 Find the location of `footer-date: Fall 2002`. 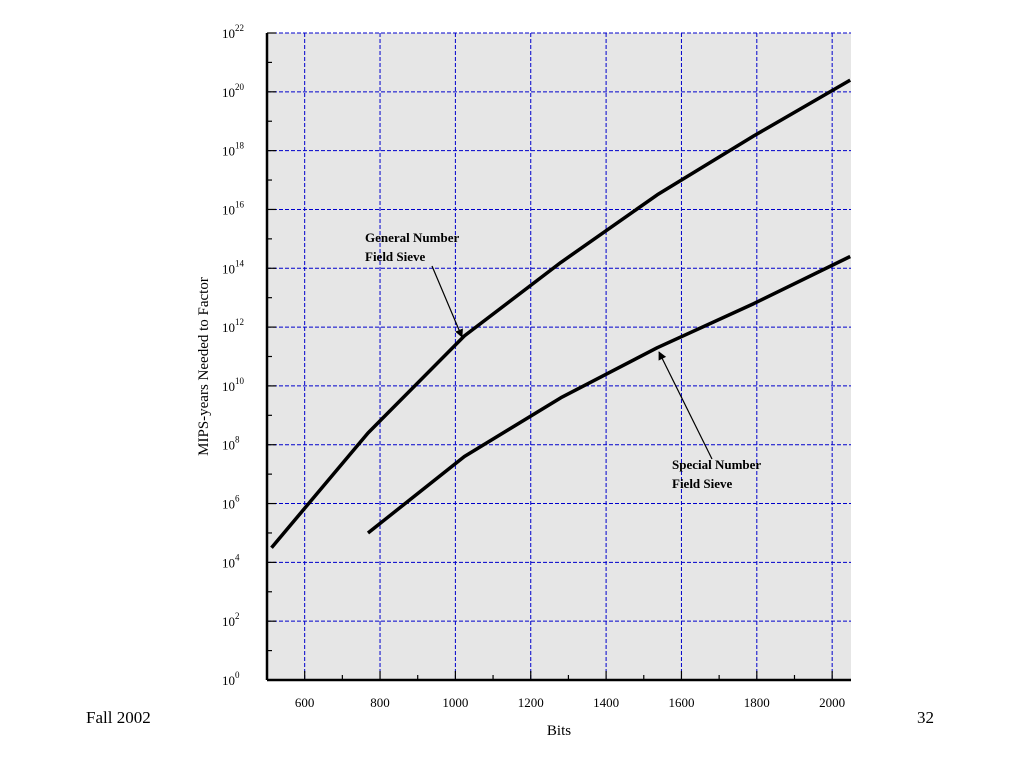

footer-date: Fall 2002 is located at coordinates (118, 717).